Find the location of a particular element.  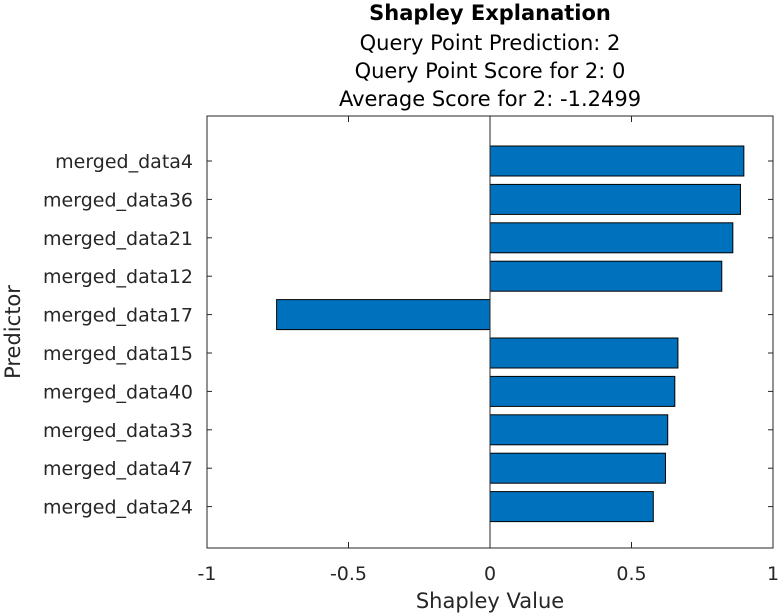

y-tick-label: merged_data4 is located at coordinates (124, 162).